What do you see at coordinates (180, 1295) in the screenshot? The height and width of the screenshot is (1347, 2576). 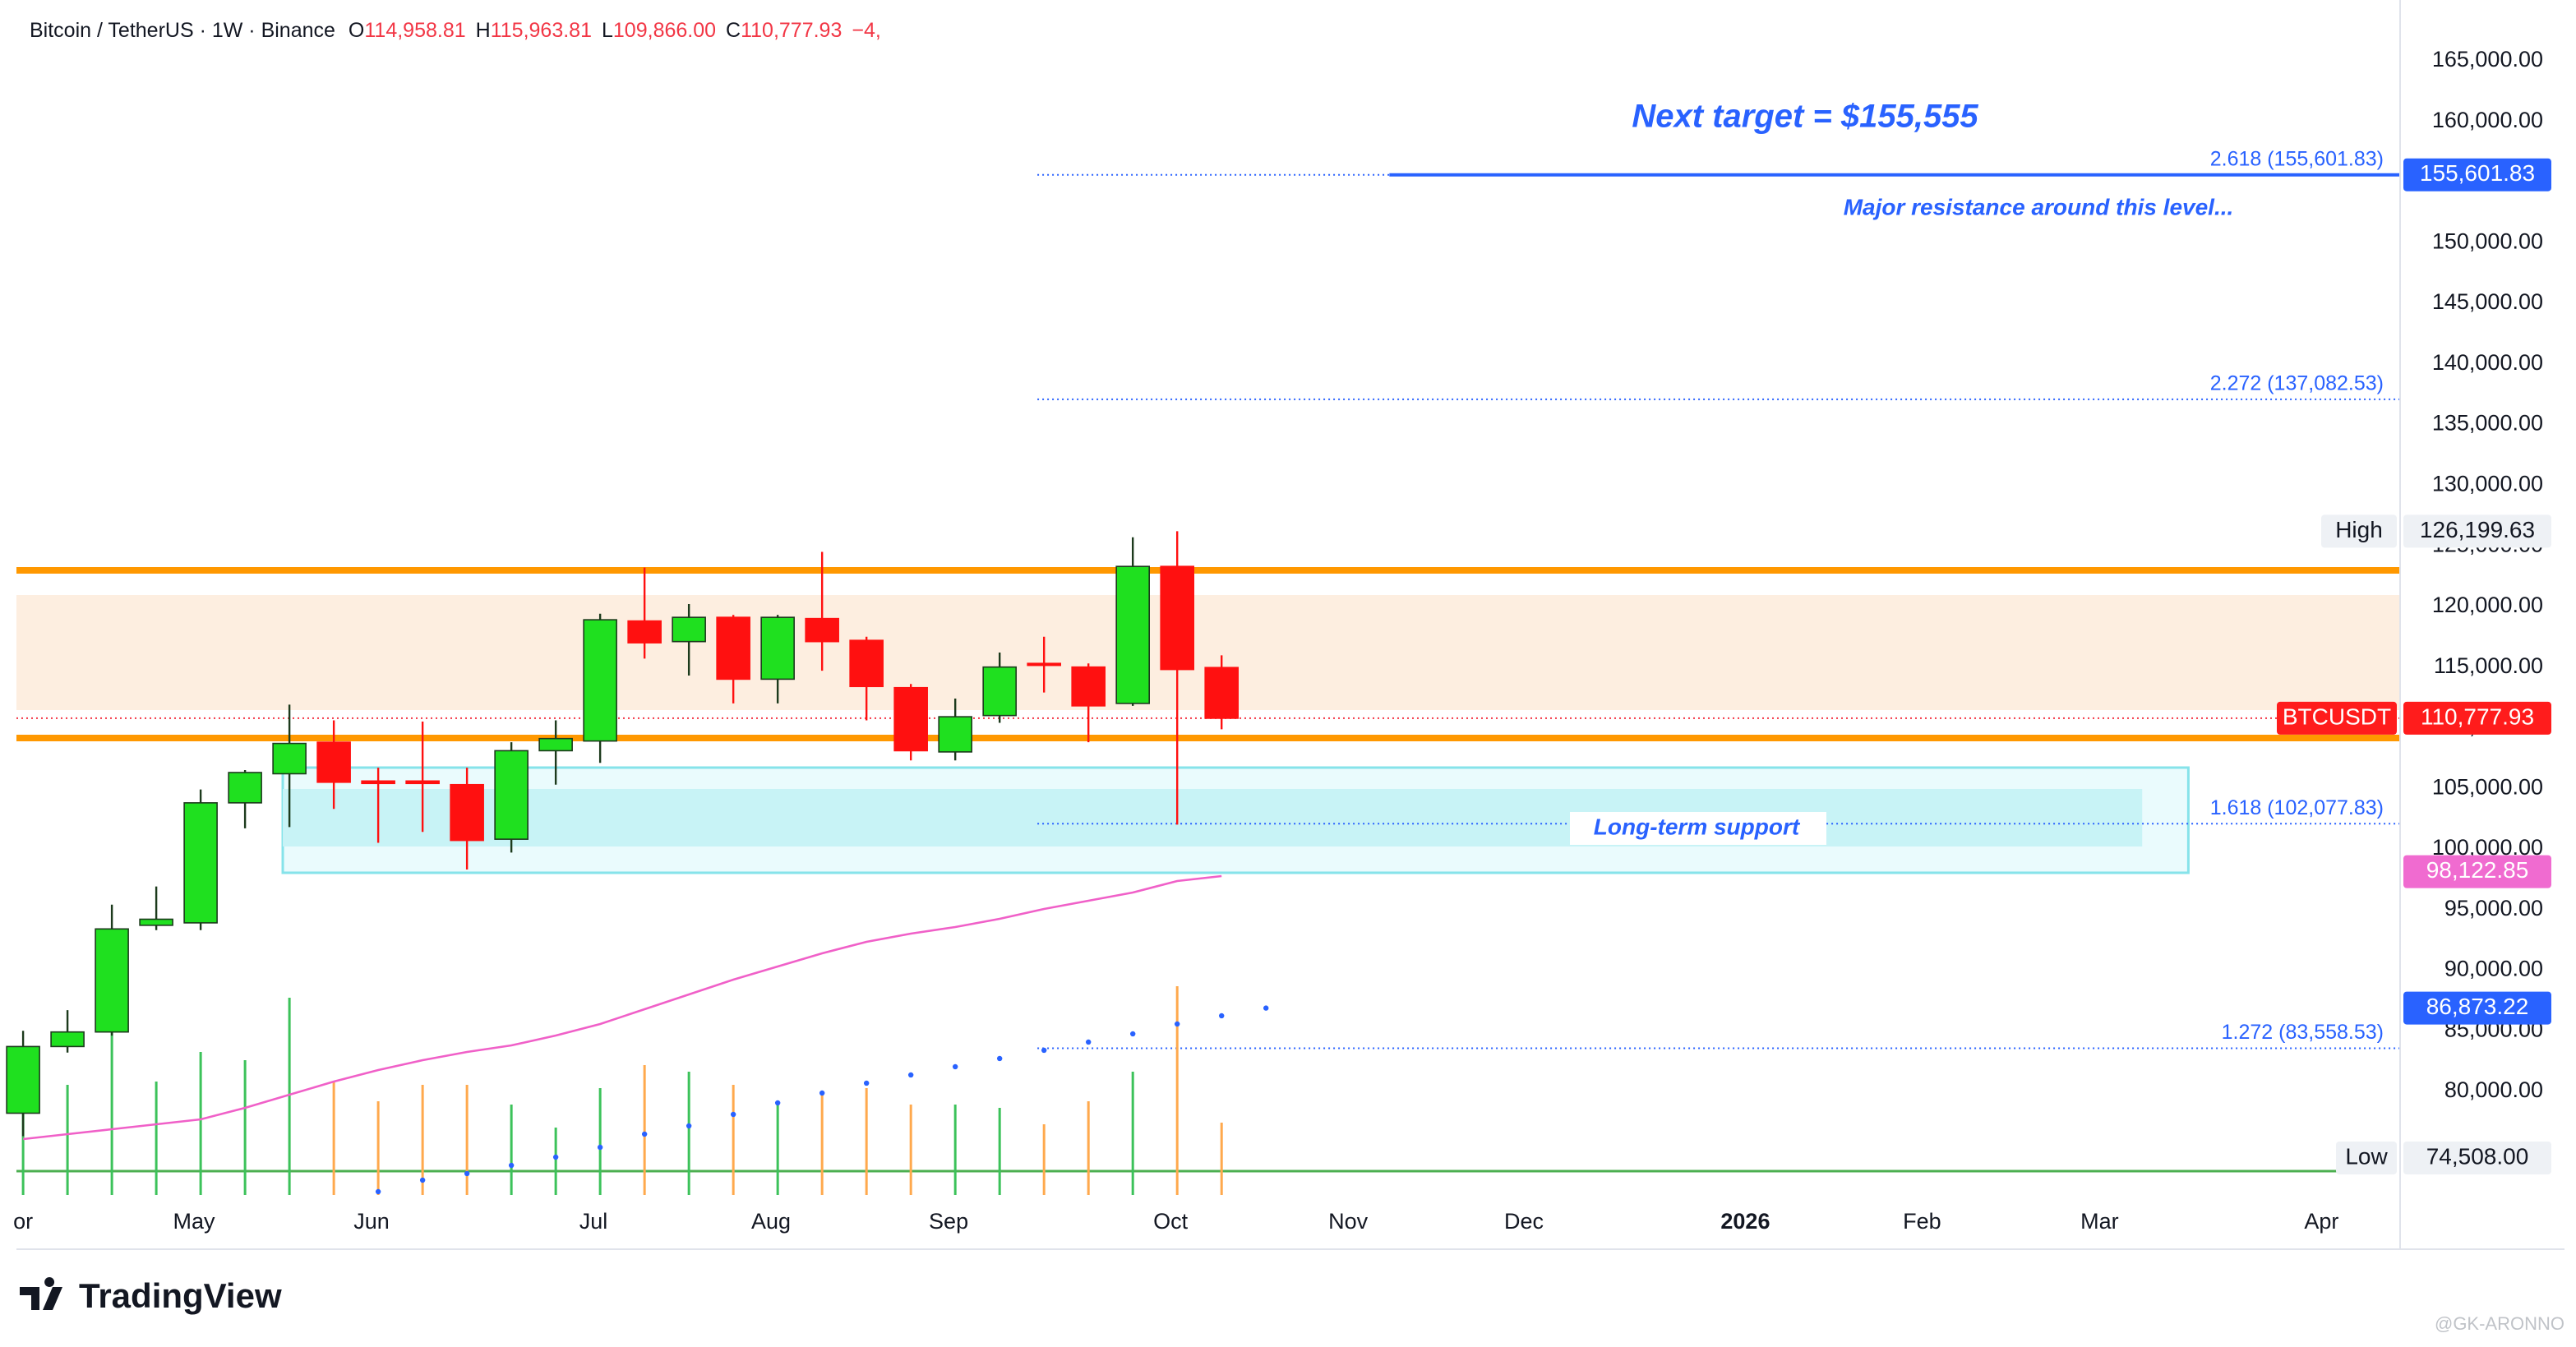 I see `logo-text: TradingView` at bounding box center [180, 1295].